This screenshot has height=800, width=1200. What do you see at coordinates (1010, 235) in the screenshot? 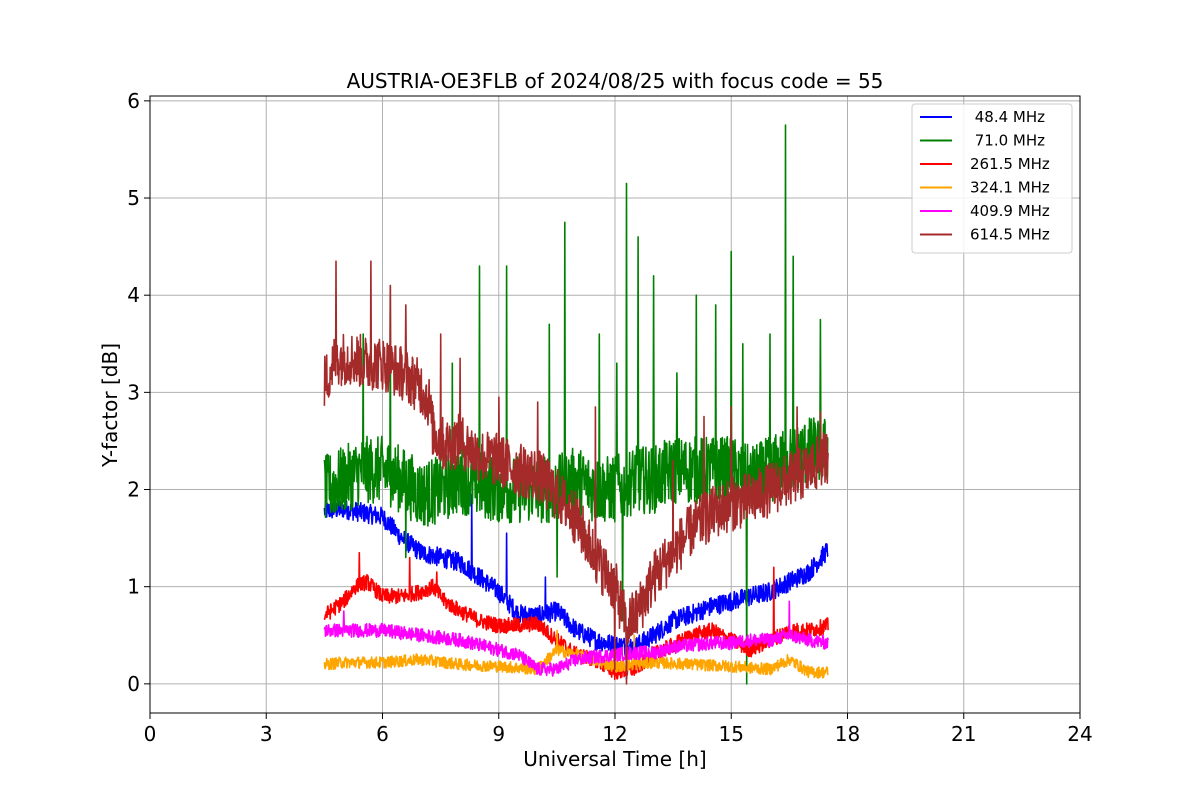
I see `legend-label: 614.5 MHz` at bounding box center [1010, 235].